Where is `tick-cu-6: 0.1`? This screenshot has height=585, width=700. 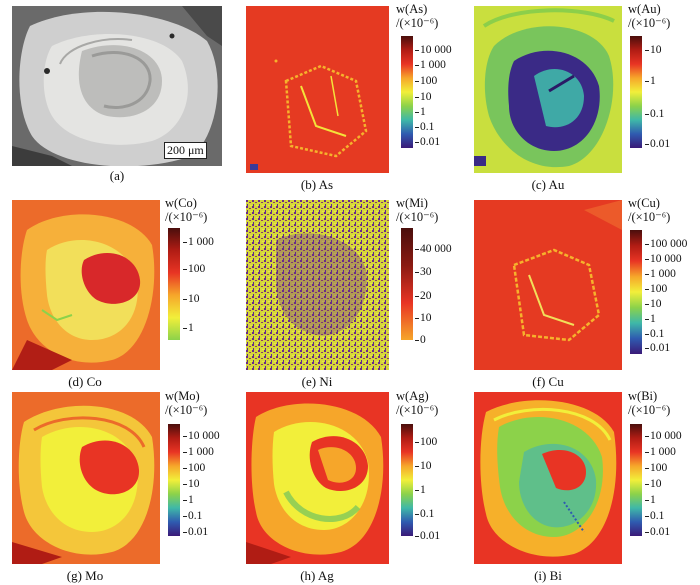
tick-cu-6: 0.1 is located at coordinates (654, 334).